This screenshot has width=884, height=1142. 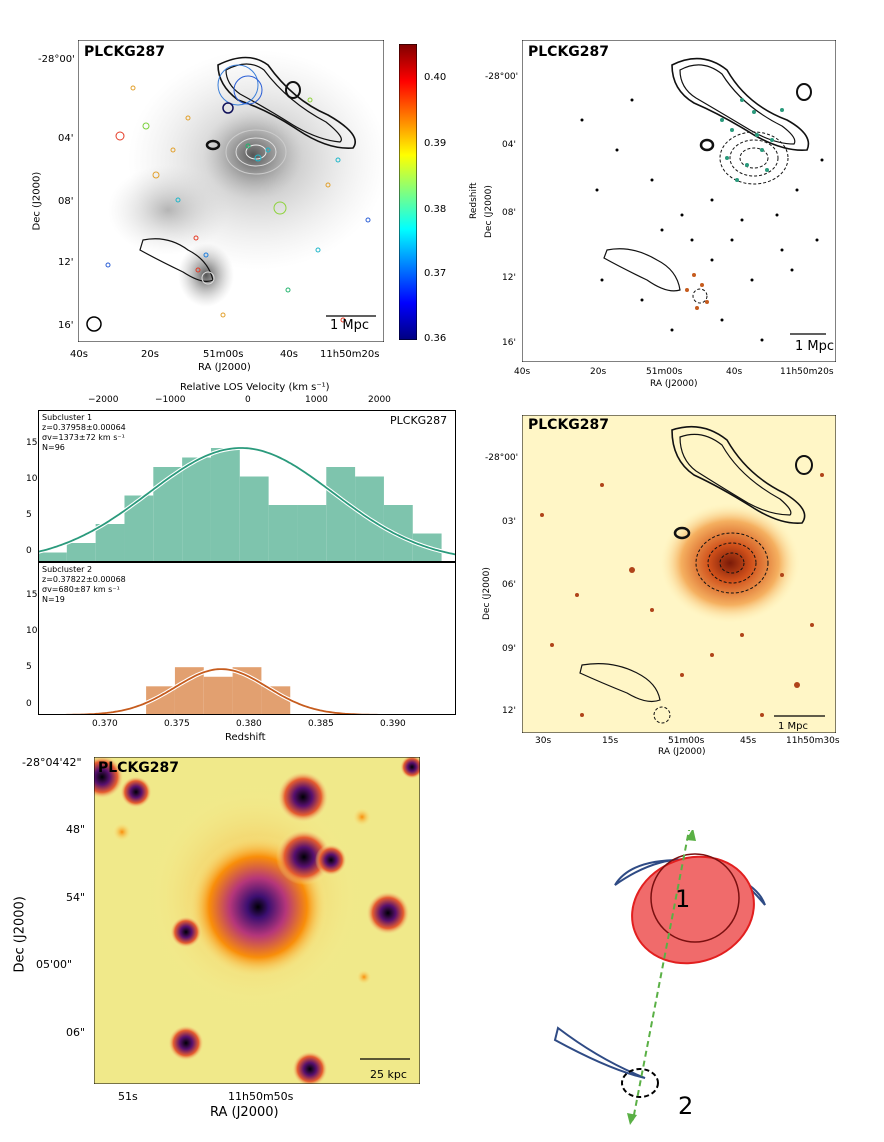 What do you see at coordinates (76, 829) in the screenshot?
I see `dec-tick: 48"` at bounding box center [76, 829].